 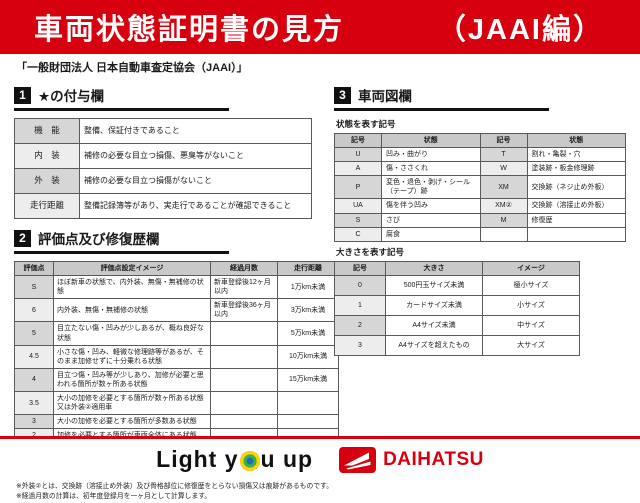 What do you see at coordinates (132, 356) in the screenshot?
I see `grade-image-cell: 小さな傷・凹み、軽微な修理跡等があるが、そのまま加修せずに十分乗れる状態` at bounding box center [132, 356].